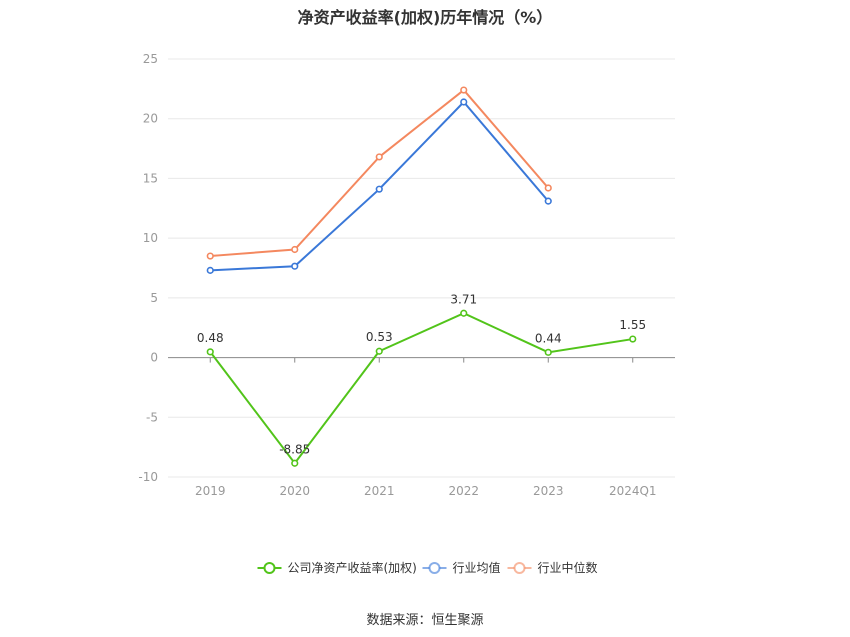 The height and width of the screenshot is (637, 850). I want to click on x-tick-label: 2020, so click(294, 491).